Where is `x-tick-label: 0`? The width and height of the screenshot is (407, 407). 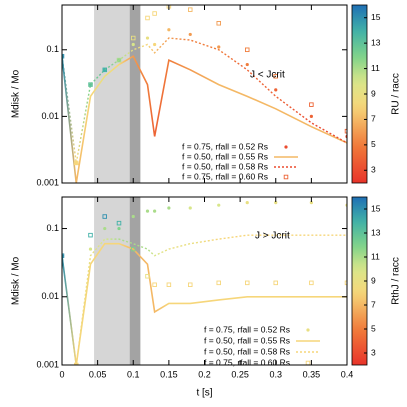
x-tick-label: 0 is located at coordinates (61, 374).